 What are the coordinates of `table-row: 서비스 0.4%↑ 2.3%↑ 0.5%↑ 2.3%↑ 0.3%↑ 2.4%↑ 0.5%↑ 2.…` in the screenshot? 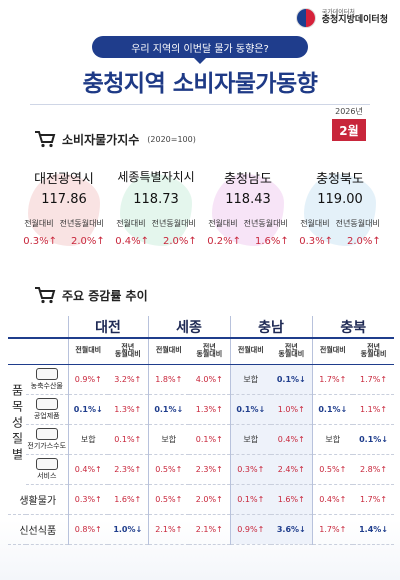 It's located at (201, 469).